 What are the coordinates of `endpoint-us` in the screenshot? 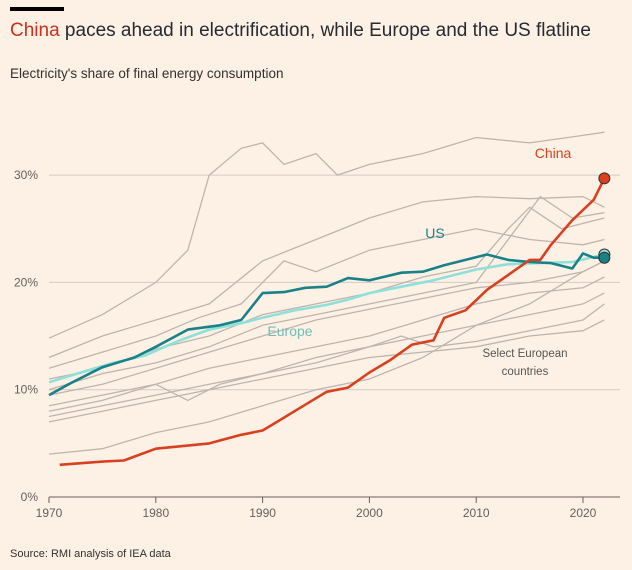 It's located at (604, 257).